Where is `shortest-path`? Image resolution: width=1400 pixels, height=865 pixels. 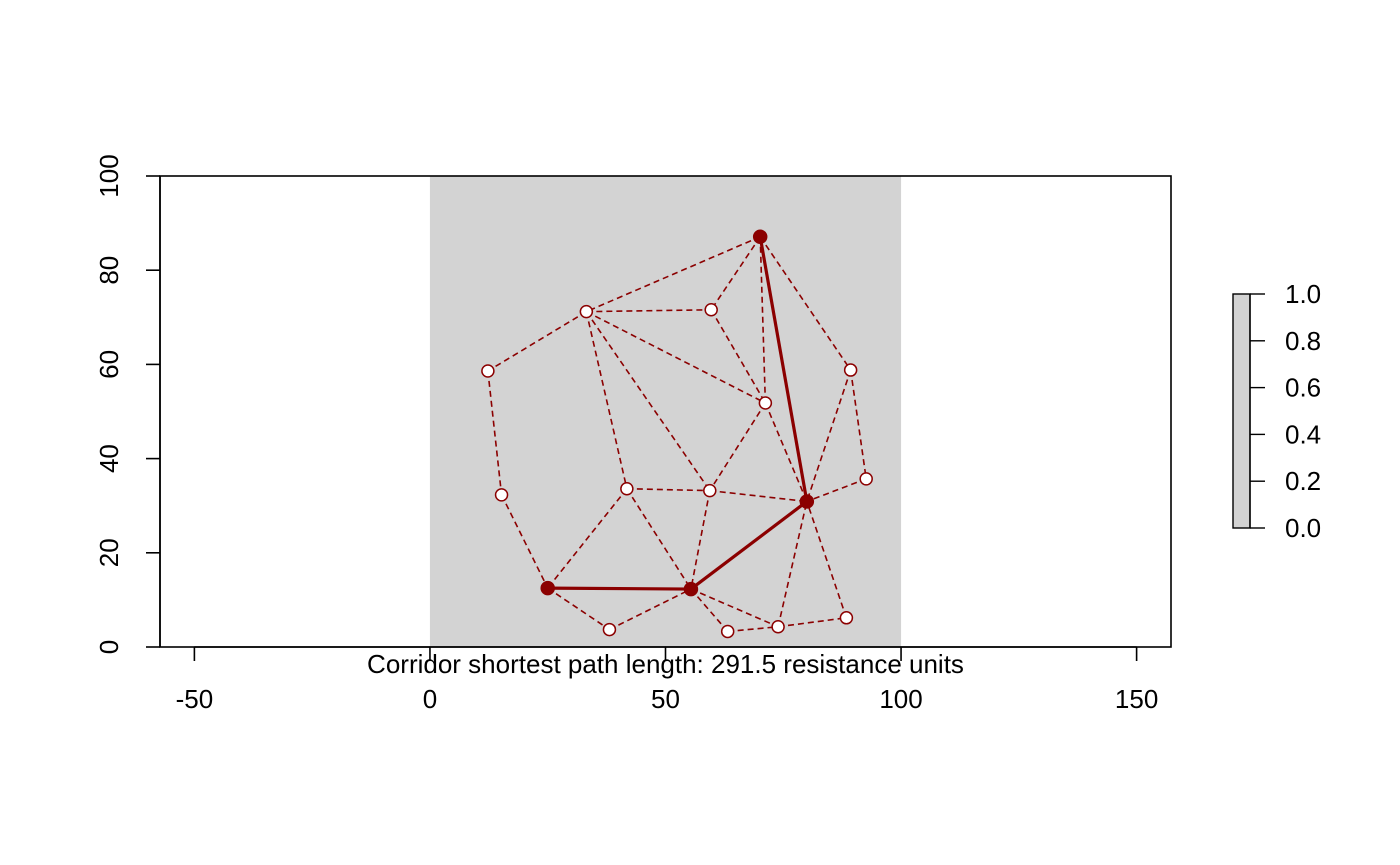 shortest-path is located at coordinates (678, 413).